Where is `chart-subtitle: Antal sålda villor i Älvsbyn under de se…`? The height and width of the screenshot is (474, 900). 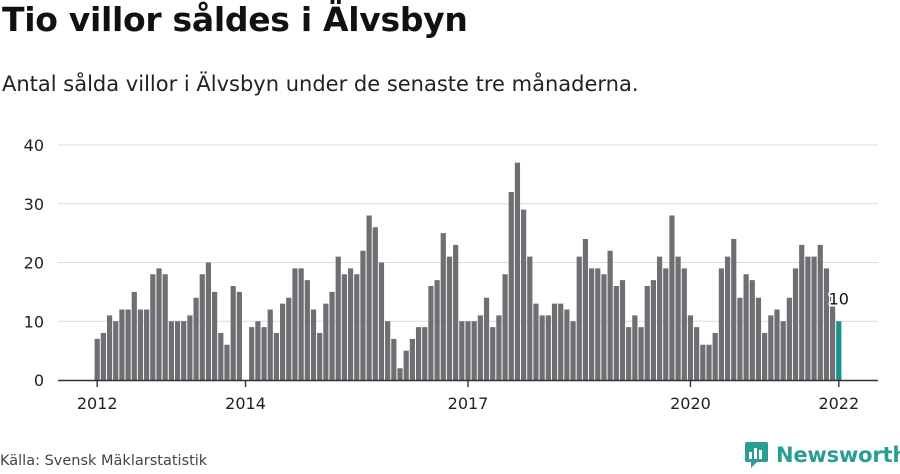 chart-subtitle: Antal sålda villor i Älvsbyn under de se… is located at coordinates (320, 84).